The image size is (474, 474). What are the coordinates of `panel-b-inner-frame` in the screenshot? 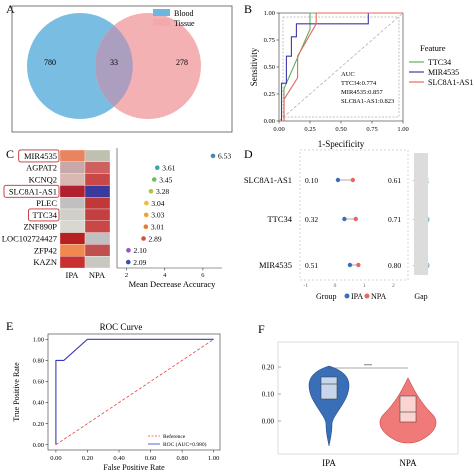 It's located at (341, 67).